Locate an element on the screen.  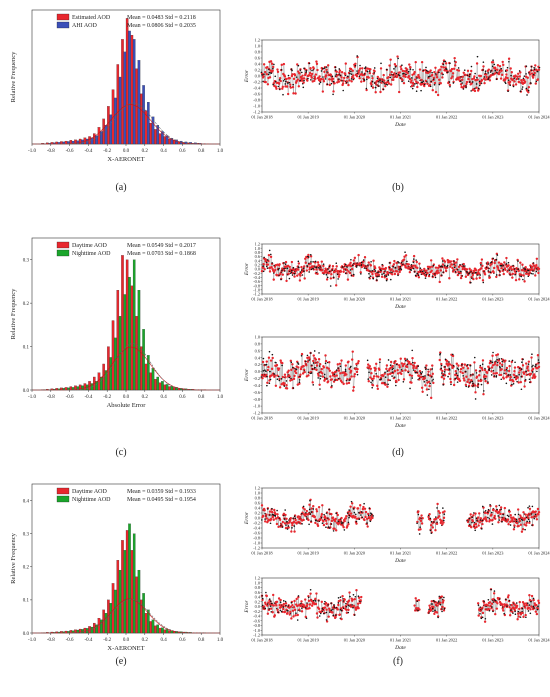
y-tick-label: -0.6 is located at coordinates (257, 392).